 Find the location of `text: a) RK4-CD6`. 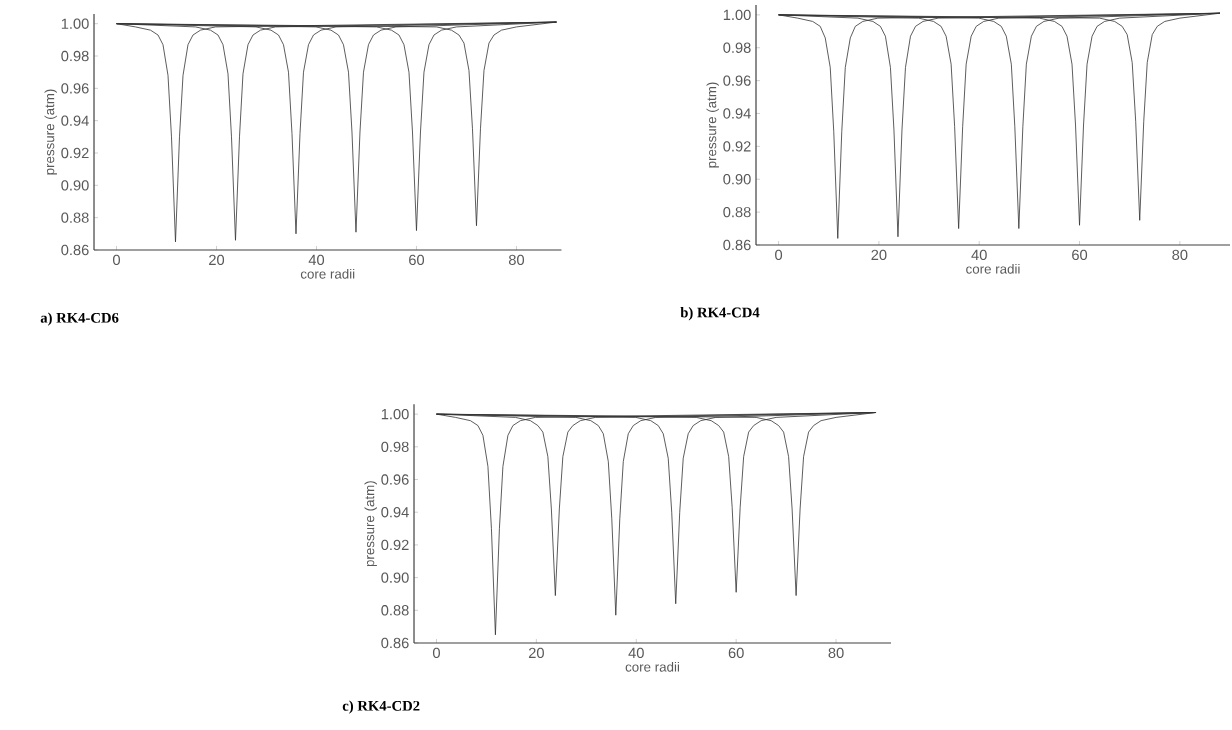

text: a) RK4-CD6 is located at coordinates (79, 319).